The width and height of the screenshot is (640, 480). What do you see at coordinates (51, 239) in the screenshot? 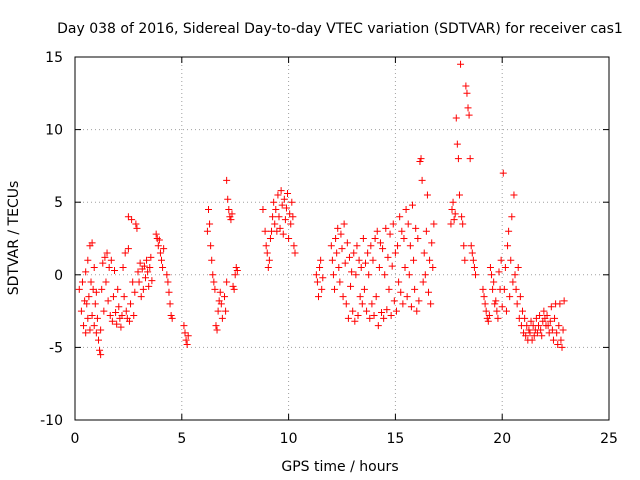
I see `y-axis-ticks: -10 -5 0 5 10 15` at bounding box center [51, 239].